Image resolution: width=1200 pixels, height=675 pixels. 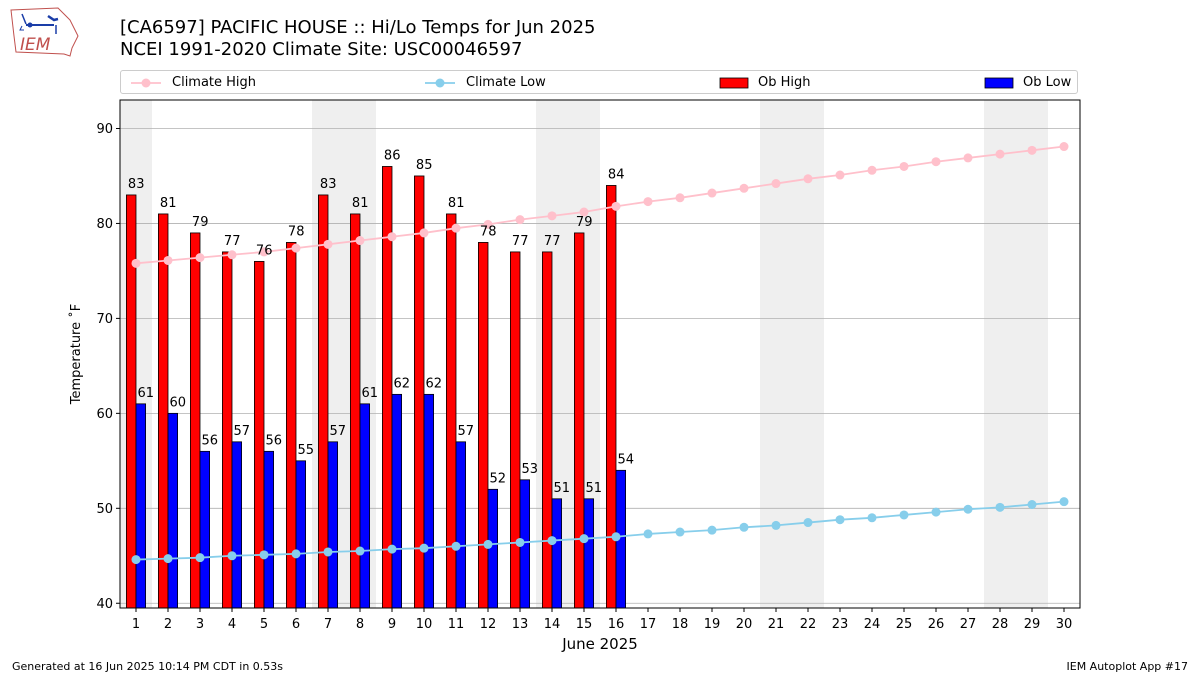 I want to click on bar-value-label: 62, so click(x=434, y=383).